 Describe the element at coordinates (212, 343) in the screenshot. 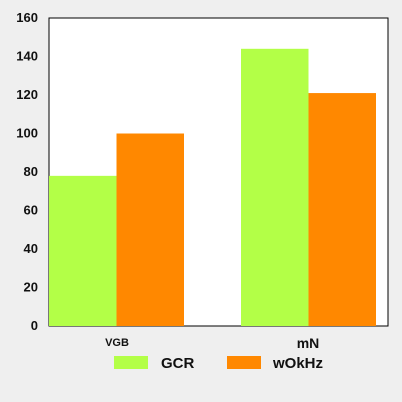

I see `x-axis-labels: VGB mN` at that location.